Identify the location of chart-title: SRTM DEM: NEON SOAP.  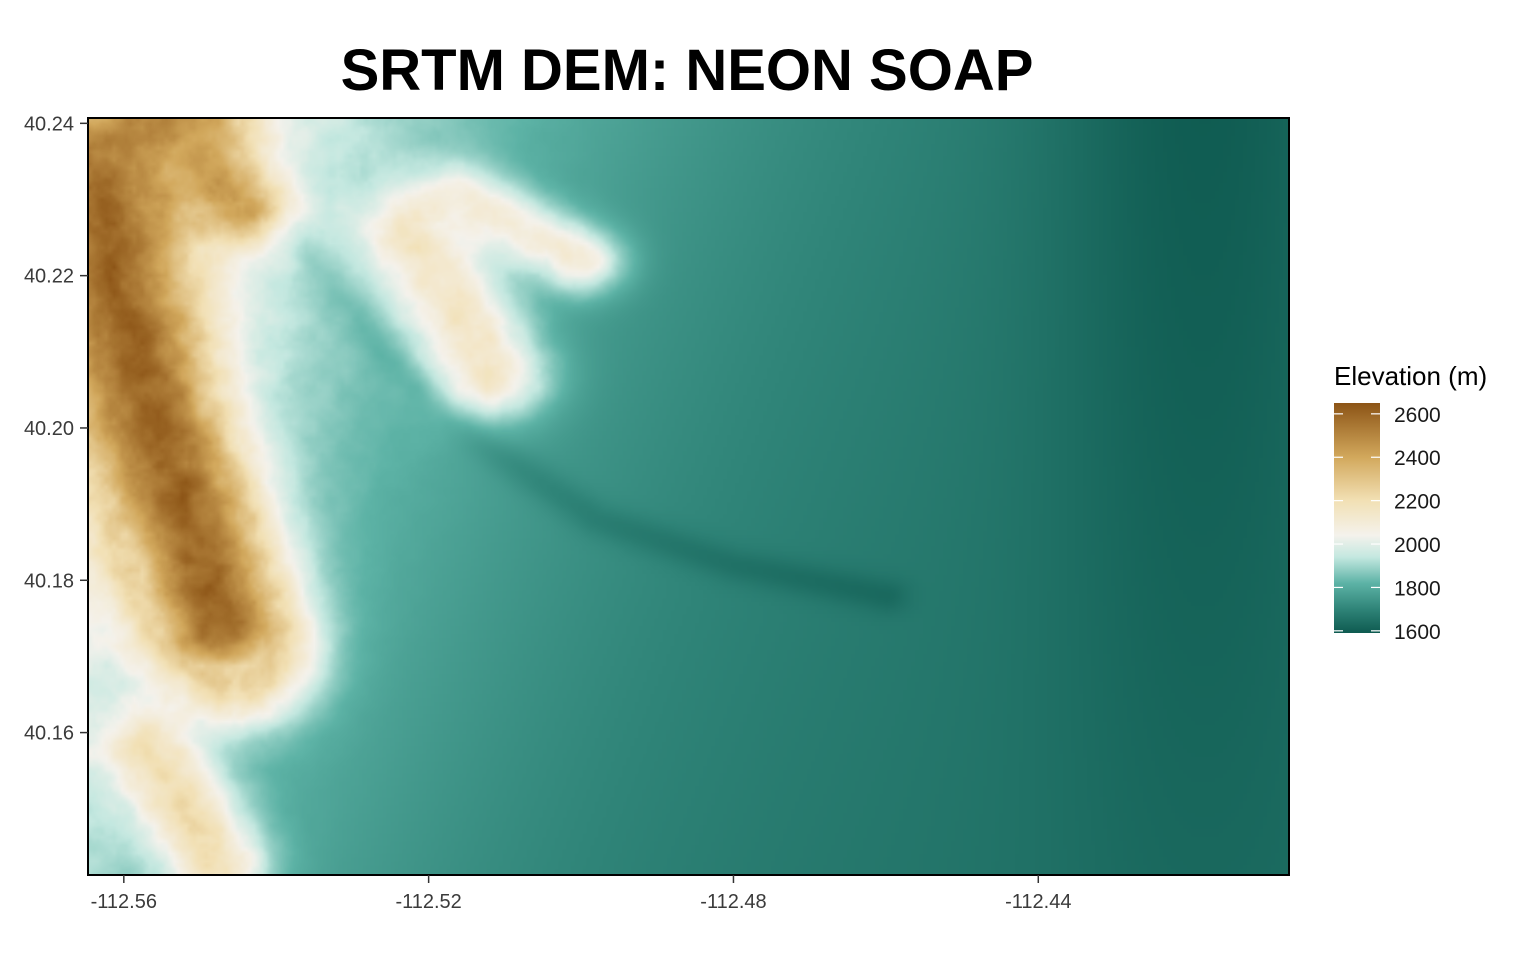
(687, 70).